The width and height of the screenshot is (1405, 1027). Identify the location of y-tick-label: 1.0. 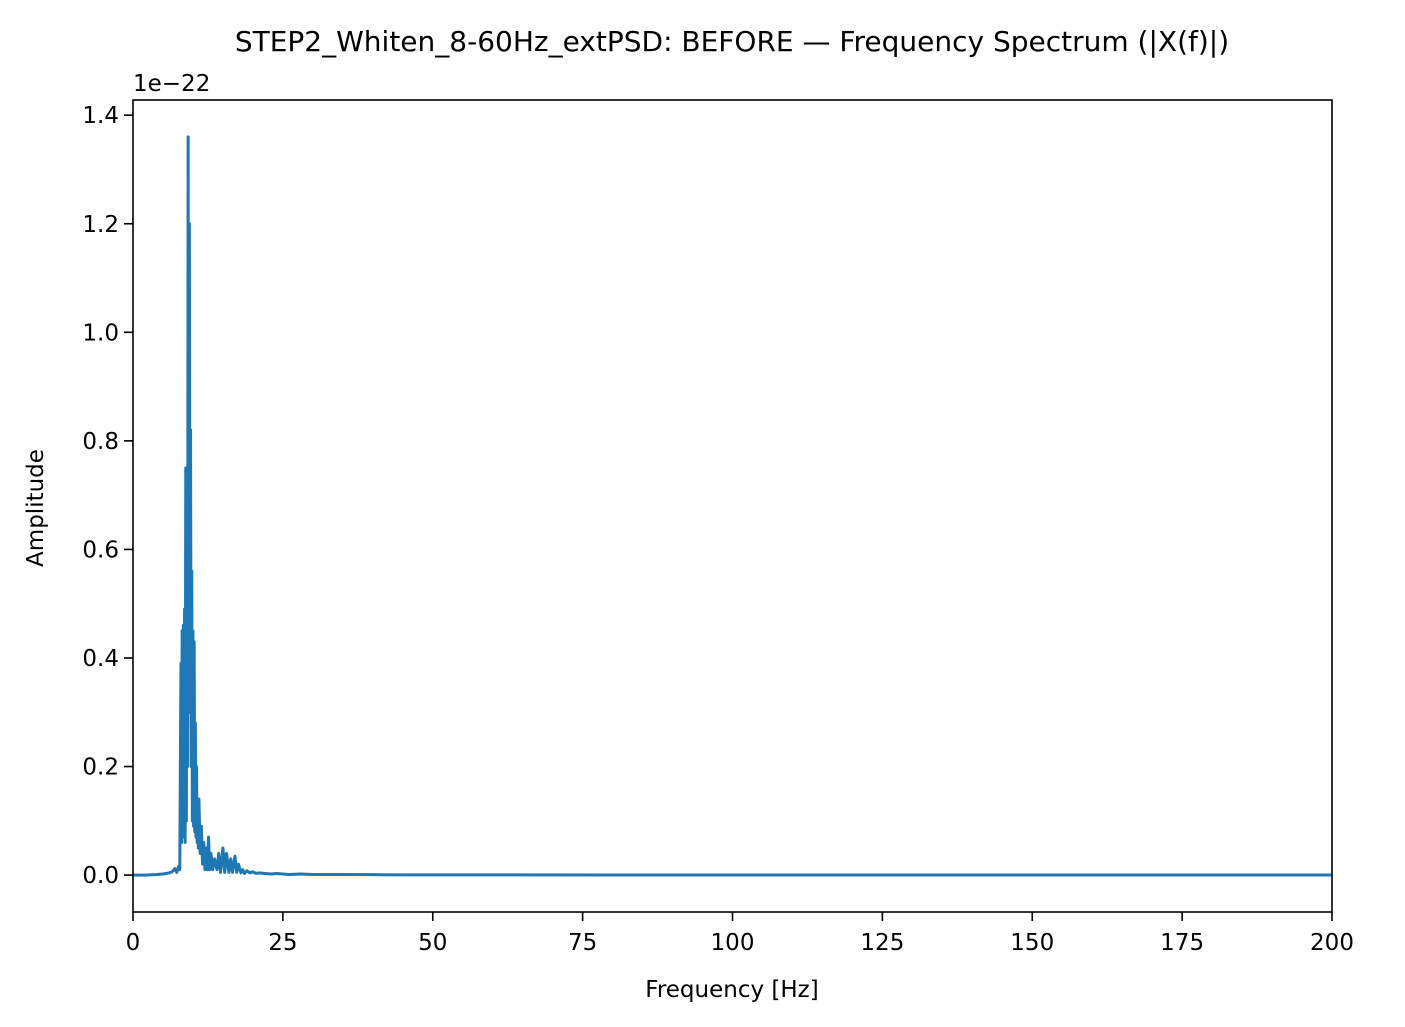
(100, 333).